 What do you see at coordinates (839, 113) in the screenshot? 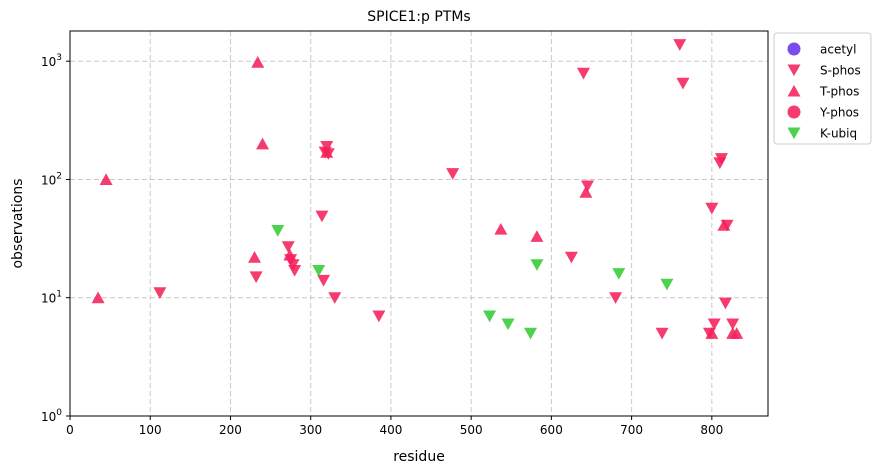
I see `legend-label-y-phos: Y-phos` at bounding box center [839, 113].